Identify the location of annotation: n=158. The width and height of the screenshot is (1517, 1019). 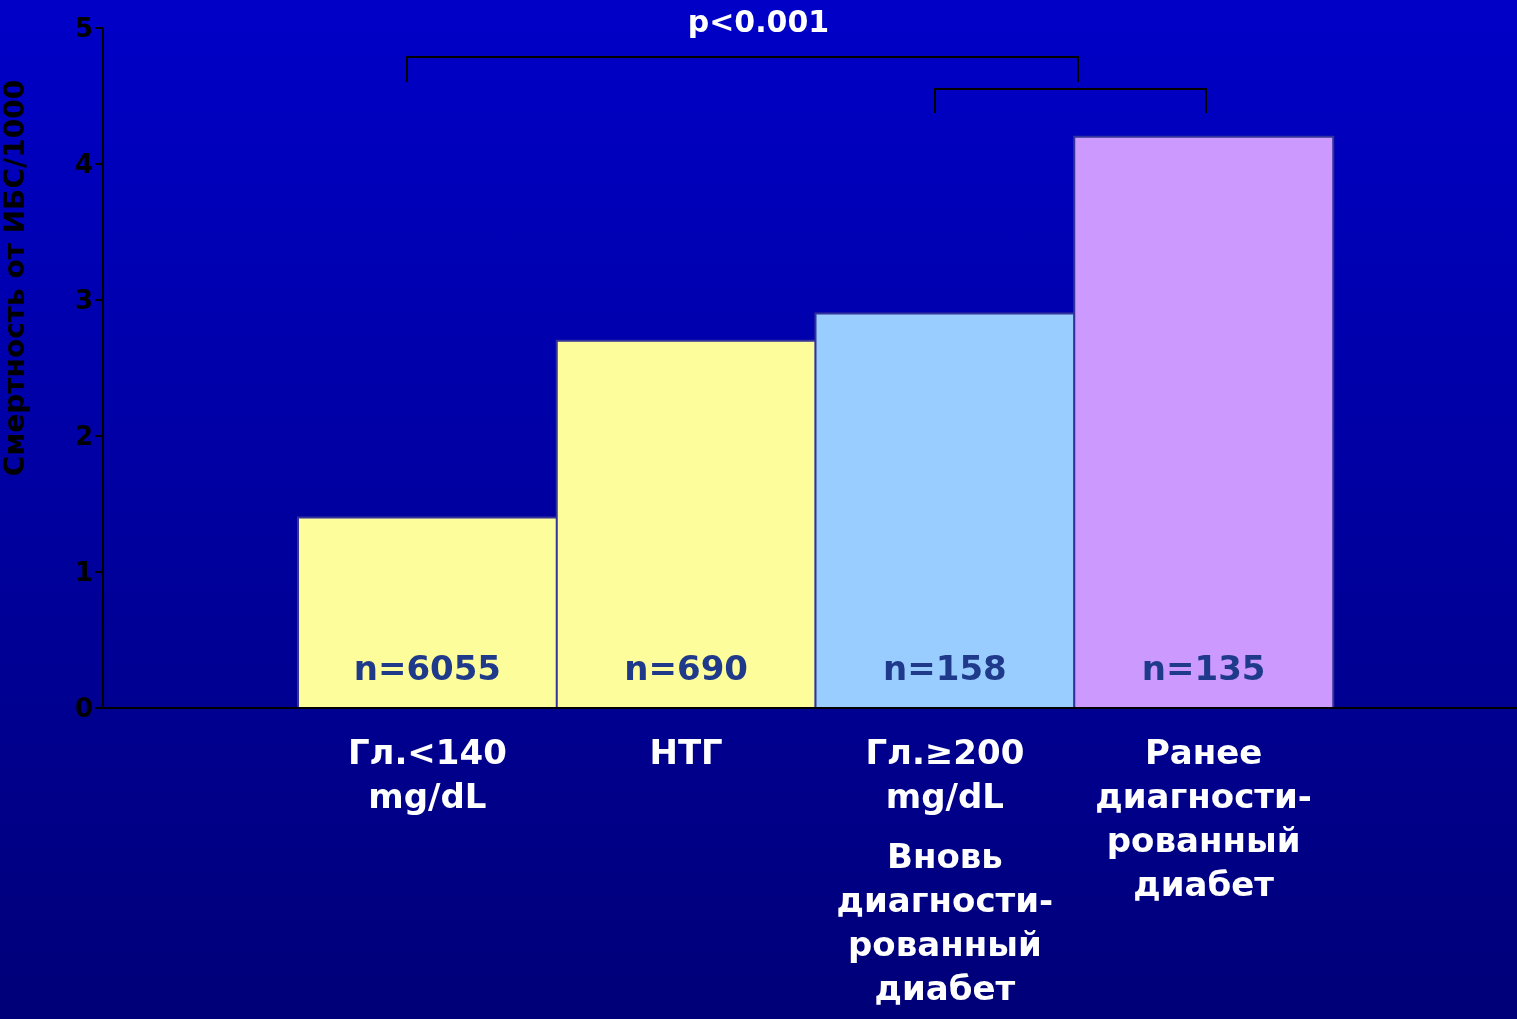
(945, 668).